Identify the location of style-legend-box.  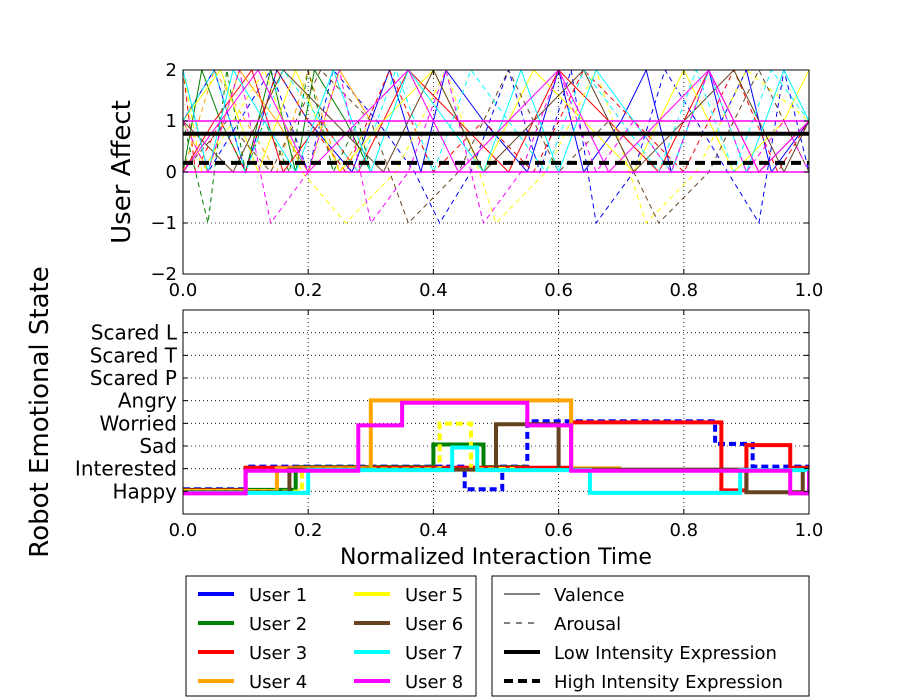
(650, 636).